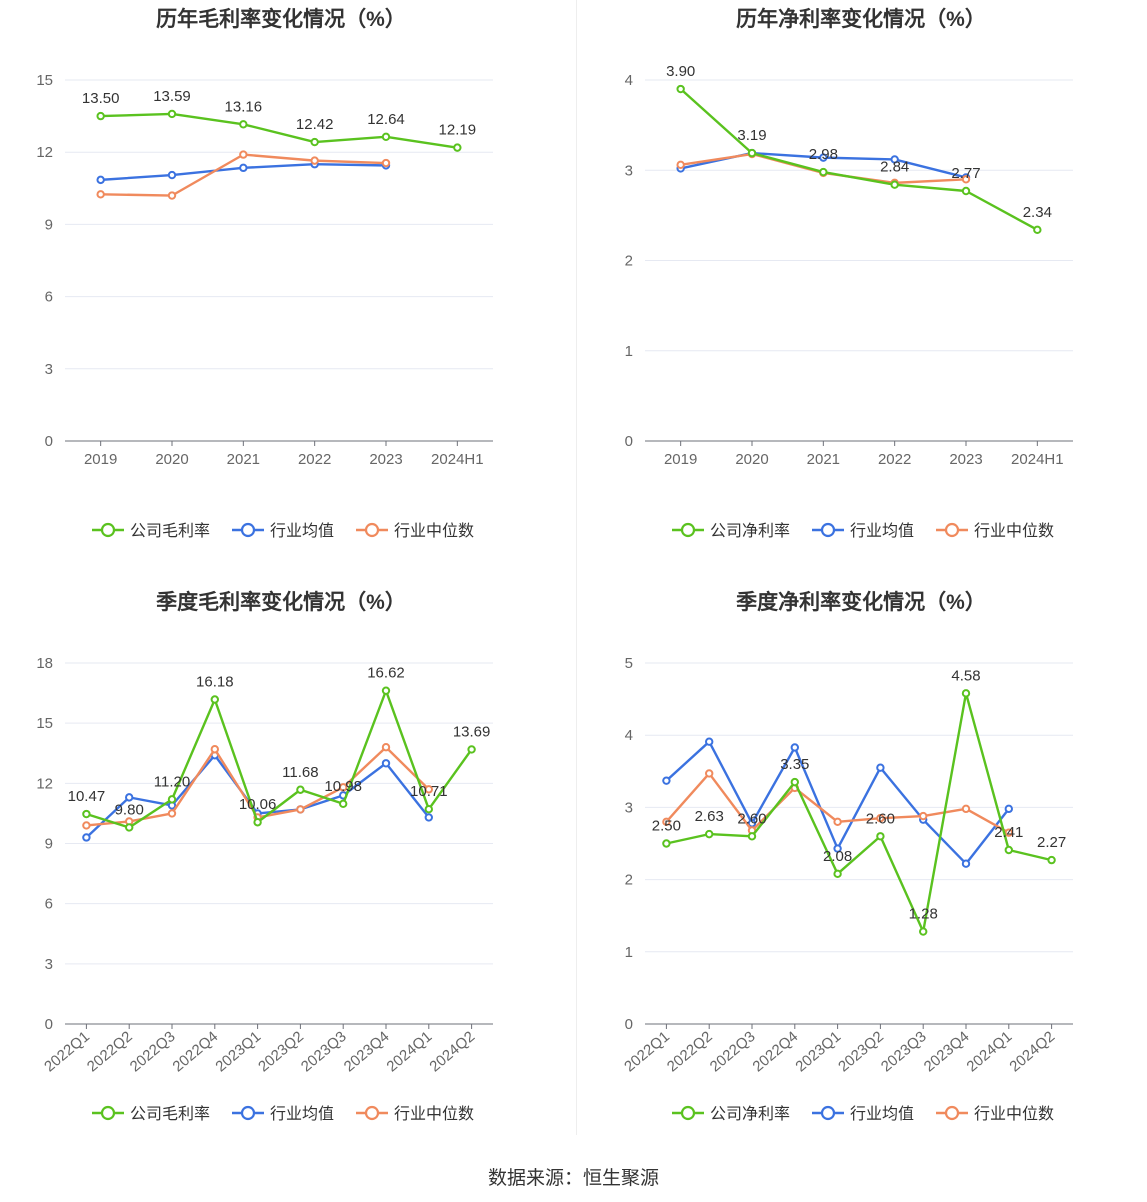 The width and height of the screenshot is (1147, 1202). I want to click on data-label: 2.08, so click(837, 856).